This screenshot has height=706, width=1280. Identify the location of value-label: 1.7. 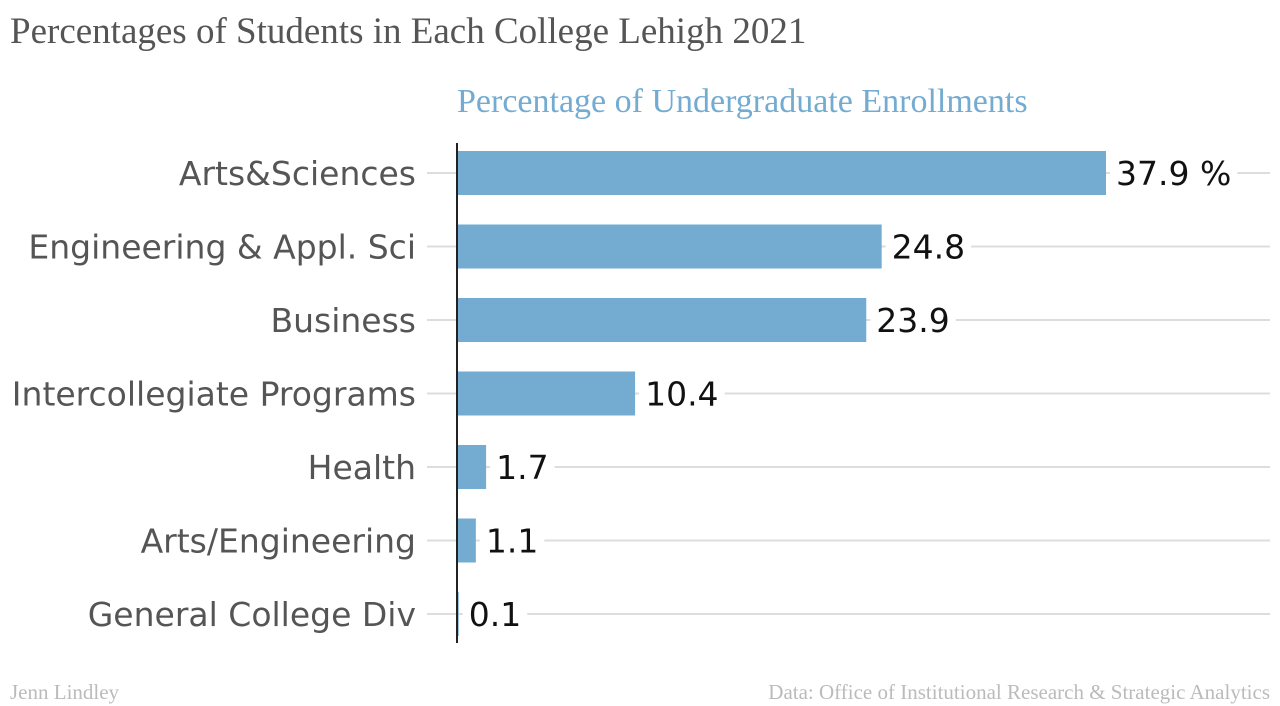
(522, 467).